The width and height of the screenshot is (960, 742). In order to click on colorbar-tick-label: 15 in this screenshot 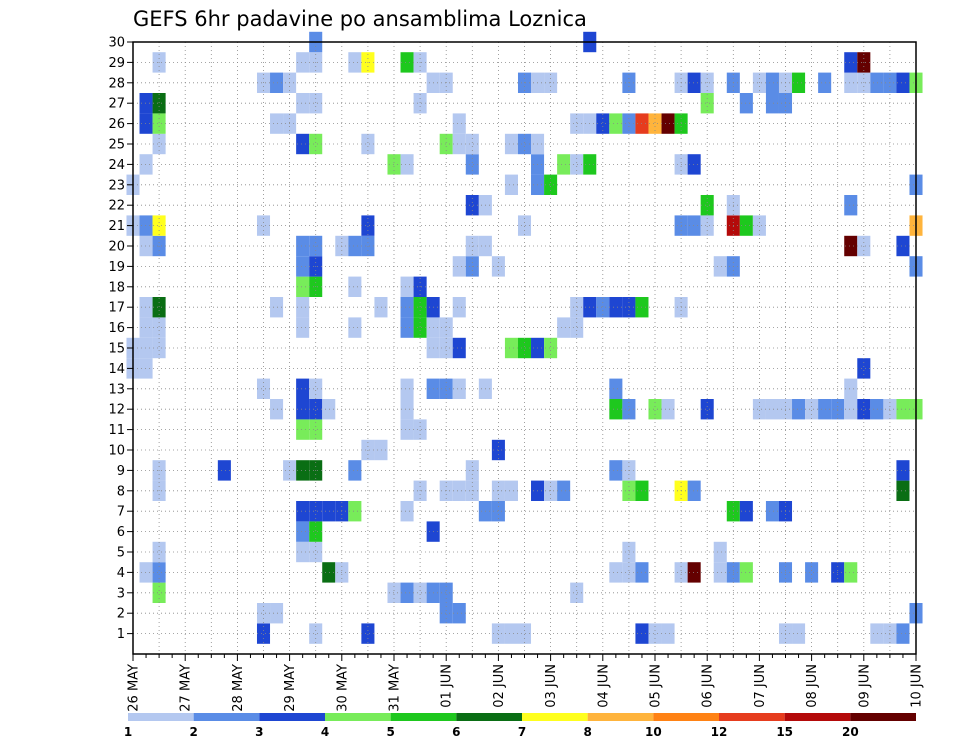, I will do `click(784, 732)`.